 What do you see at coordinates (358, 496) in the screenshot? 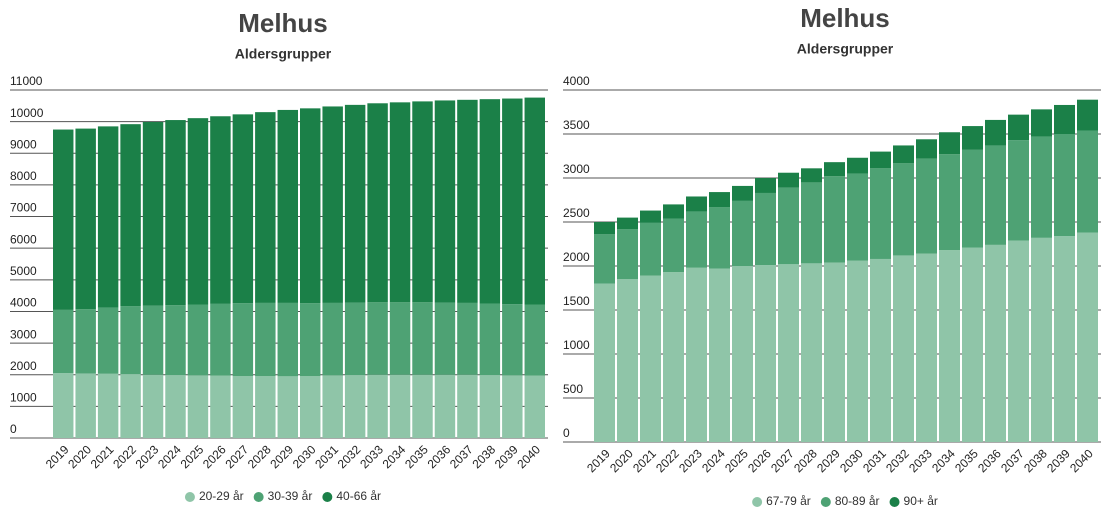
I see `legend-label: 40-66 år` at bounding box center [358, 496].